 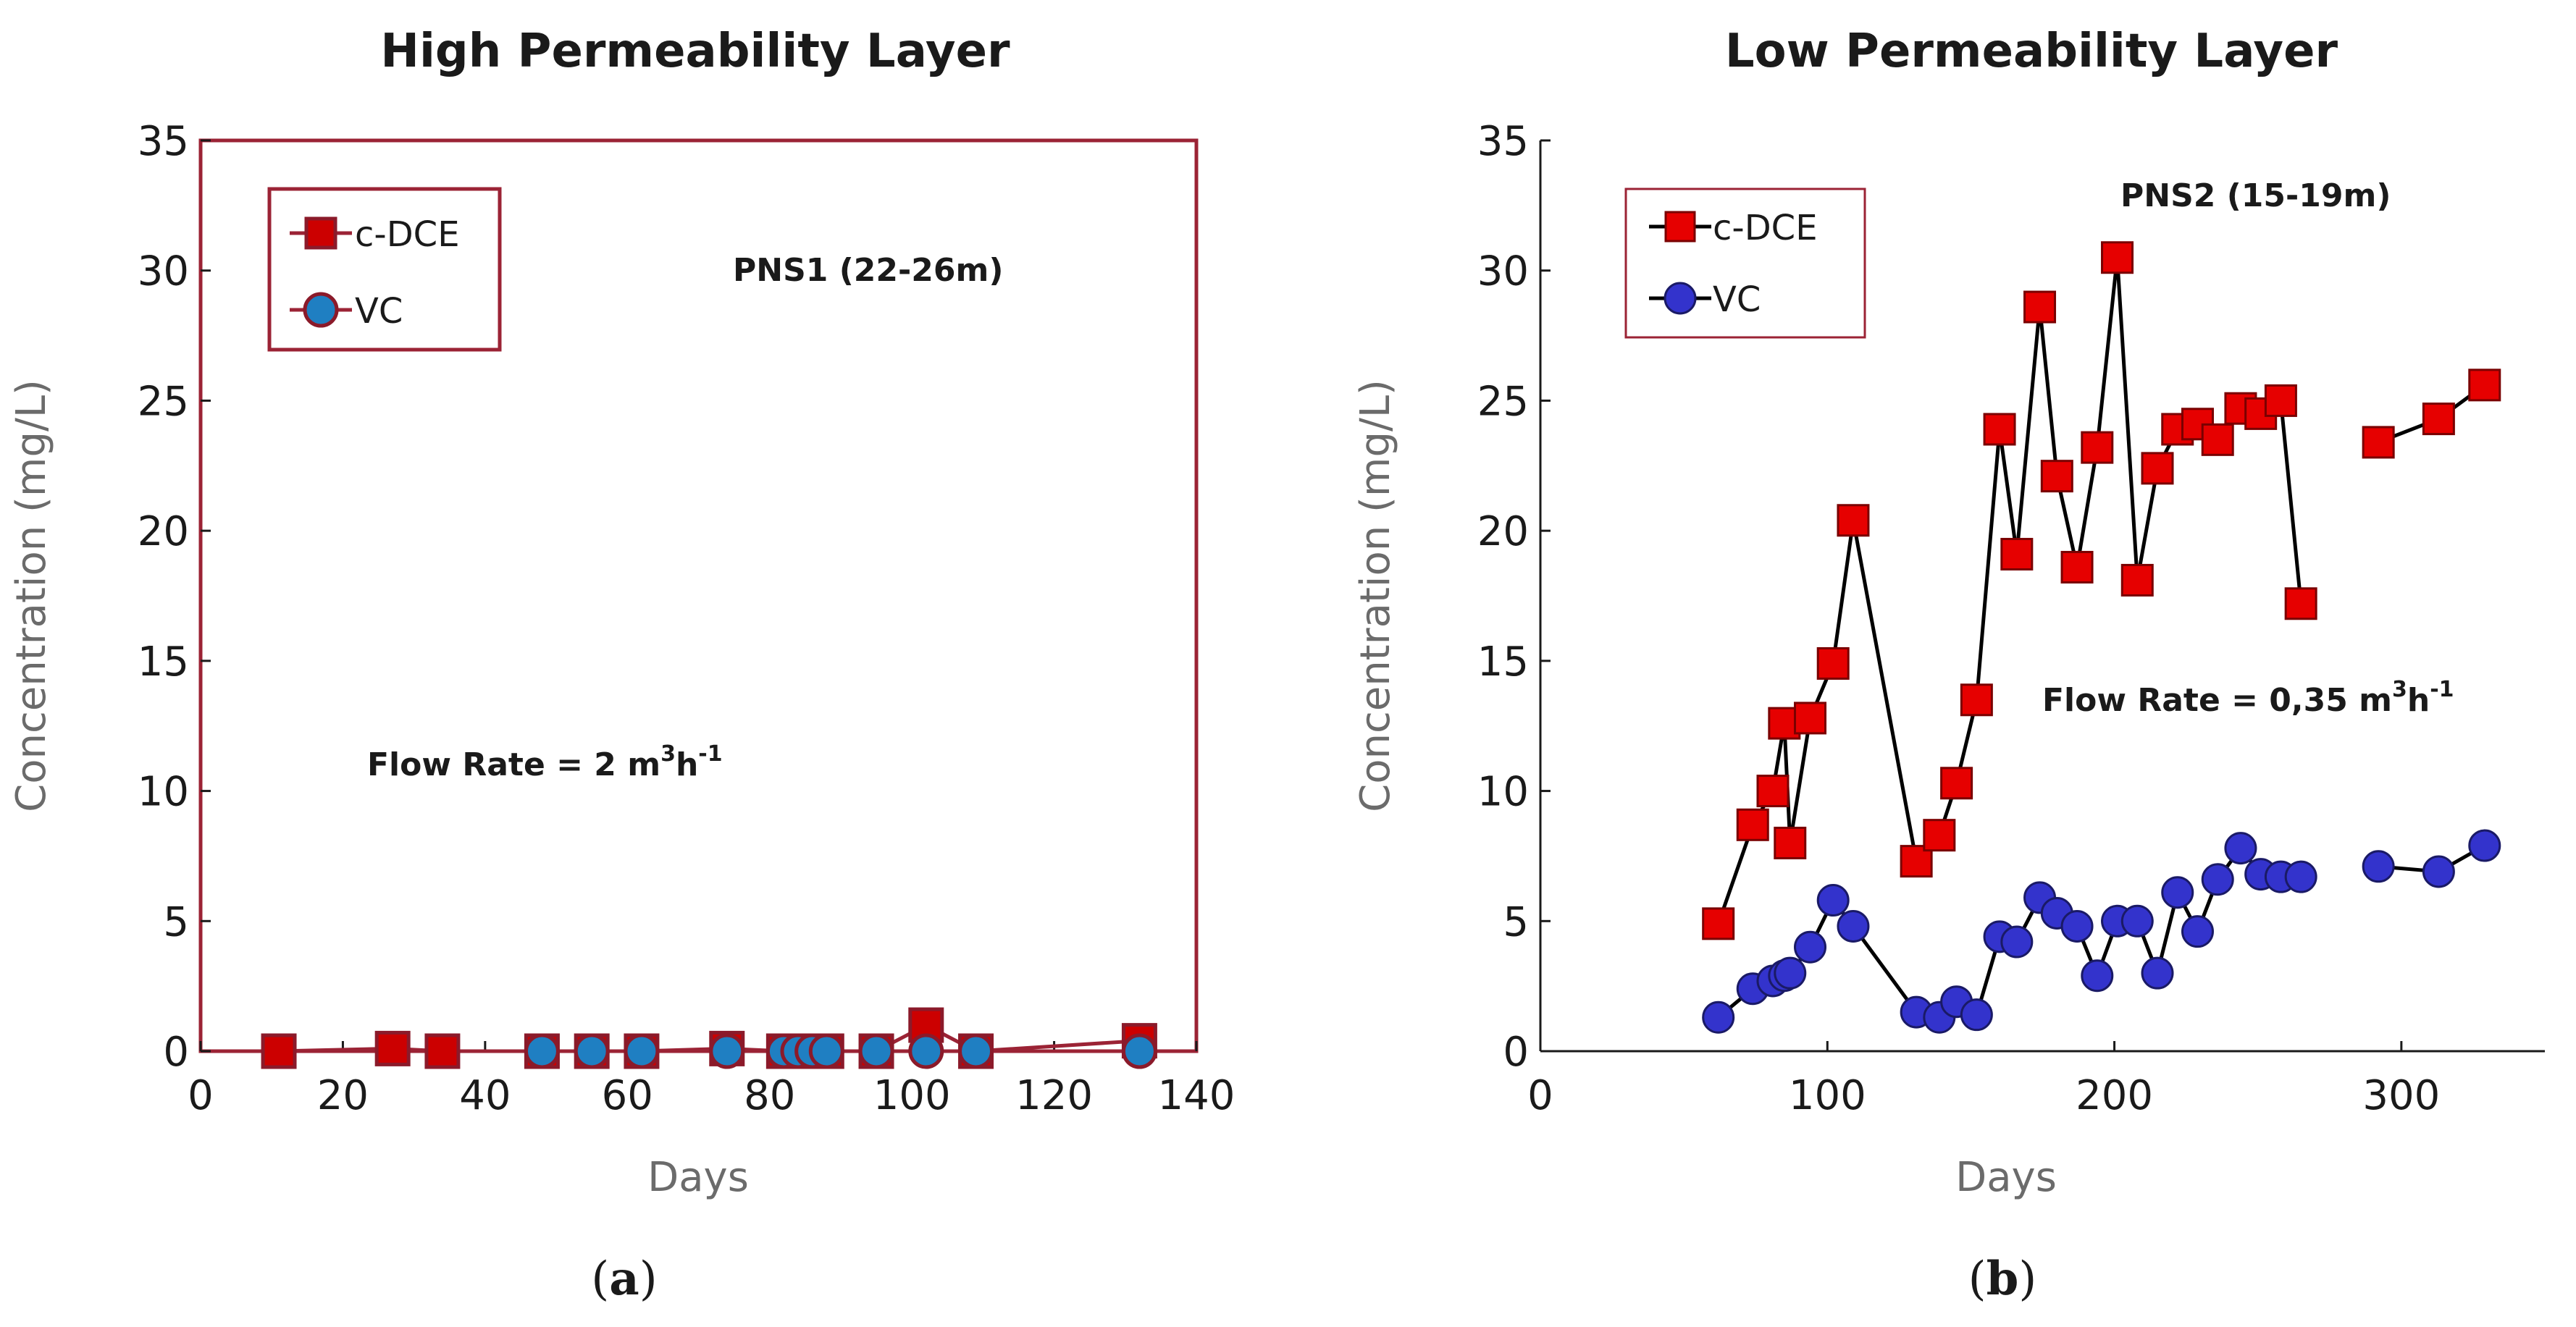 I want to click on x-tick-label: 300, so click(x=2401, y=1095).